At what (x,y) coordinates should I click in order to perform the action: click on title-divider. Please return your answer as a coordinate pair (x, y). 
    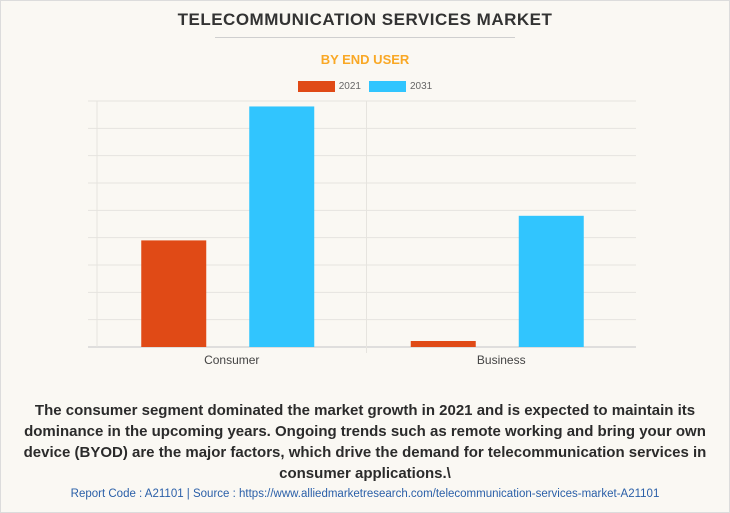
    Looking at the image, I should click on (365, 37).